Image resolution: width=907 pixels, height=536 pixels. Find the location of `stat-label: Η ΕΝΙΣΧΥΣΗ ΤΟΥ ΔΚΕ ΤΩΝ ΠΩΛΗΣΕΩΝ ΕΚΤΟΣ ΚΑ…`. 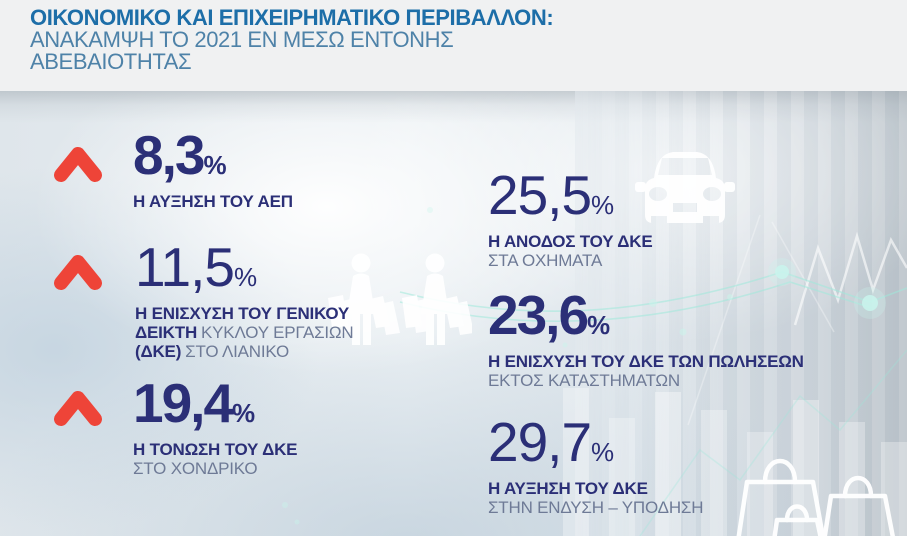

stat-label: Η ΕΝΙΣΧΥΣΗ ΤΟΥ ΔΚΕ ΤΩΝ ΠΩΛΗΣΕΩΝ ΕΚΤΟΣ ΚΑ… is located at coordinates (646, 371).